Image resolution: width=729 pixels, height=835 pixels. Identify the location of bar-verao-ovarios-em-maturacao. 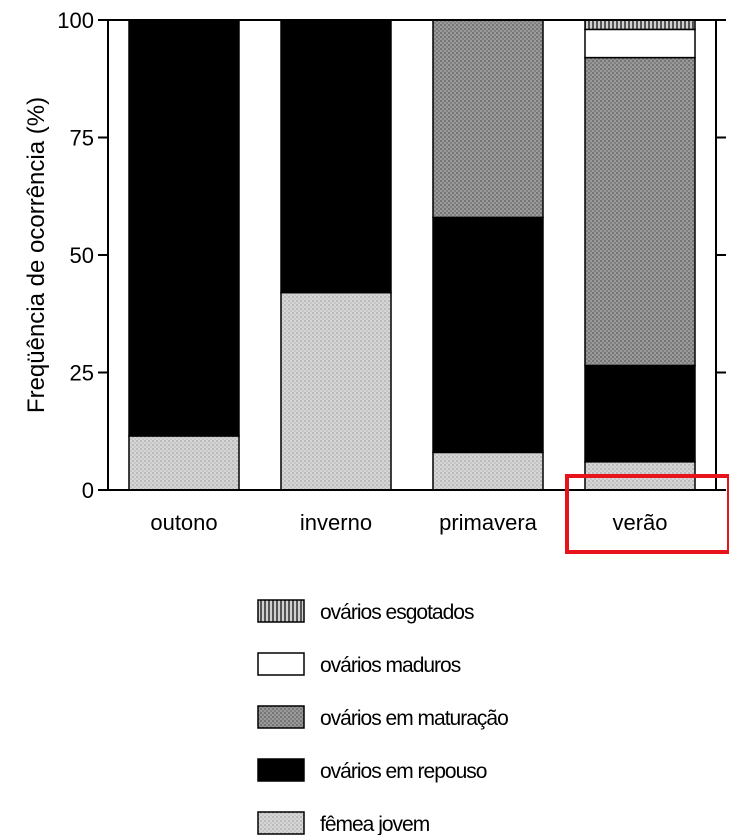
(640, 211).